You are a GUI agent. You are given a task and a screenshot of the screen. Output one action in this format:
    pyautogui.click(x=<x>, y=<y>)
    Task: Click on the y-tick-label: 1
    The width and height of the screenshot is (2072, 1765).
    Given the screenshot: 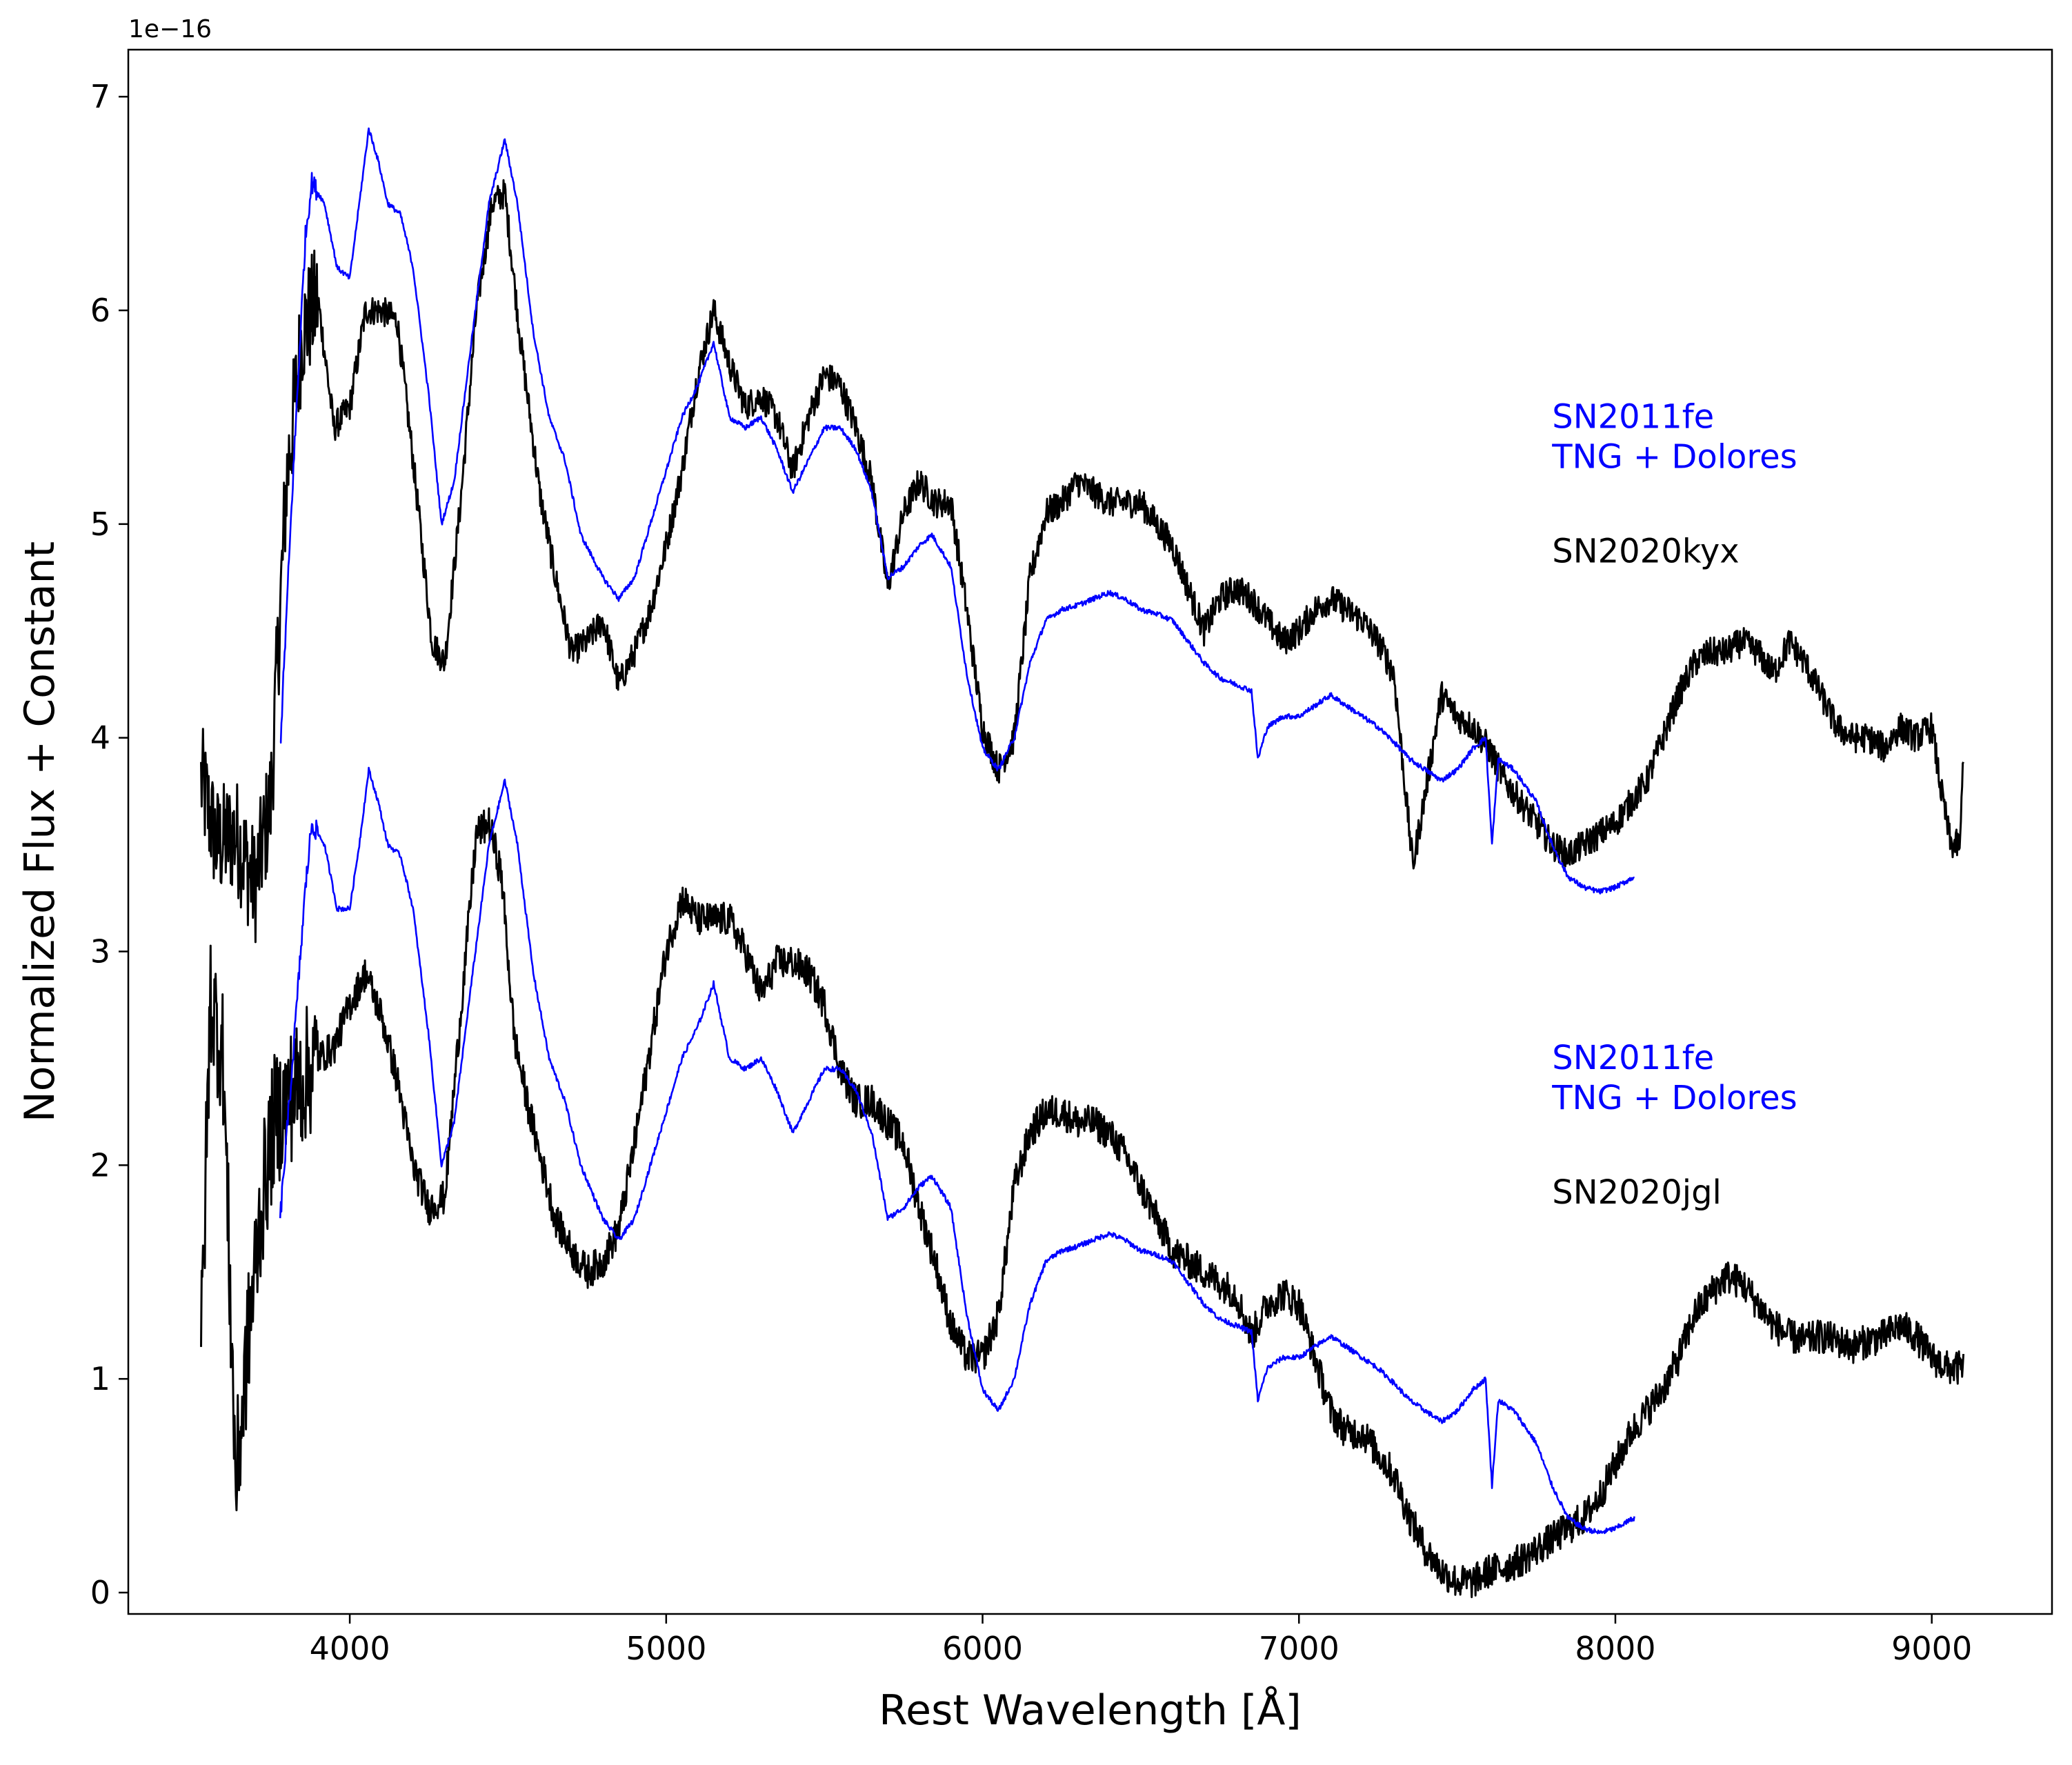 What is the action you would take?
    pyautogui.click(x=100, y=1378)
    